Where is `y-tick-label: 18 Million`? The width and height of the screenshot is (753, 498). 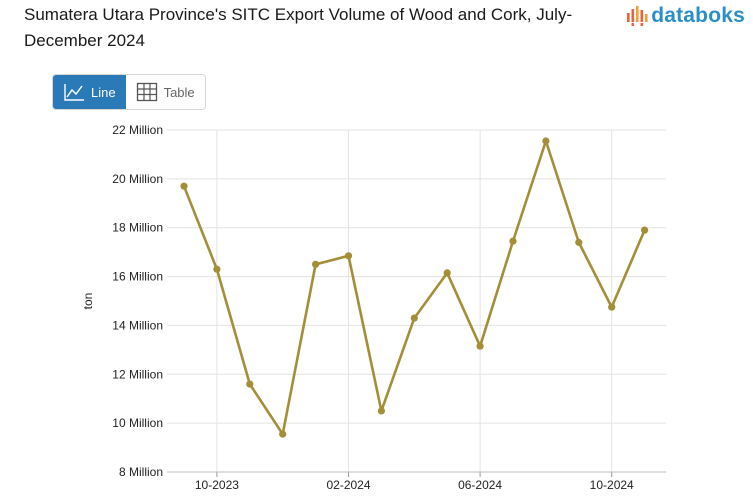 y-tick-label: 18 Million is located at coordinates (137, 228).